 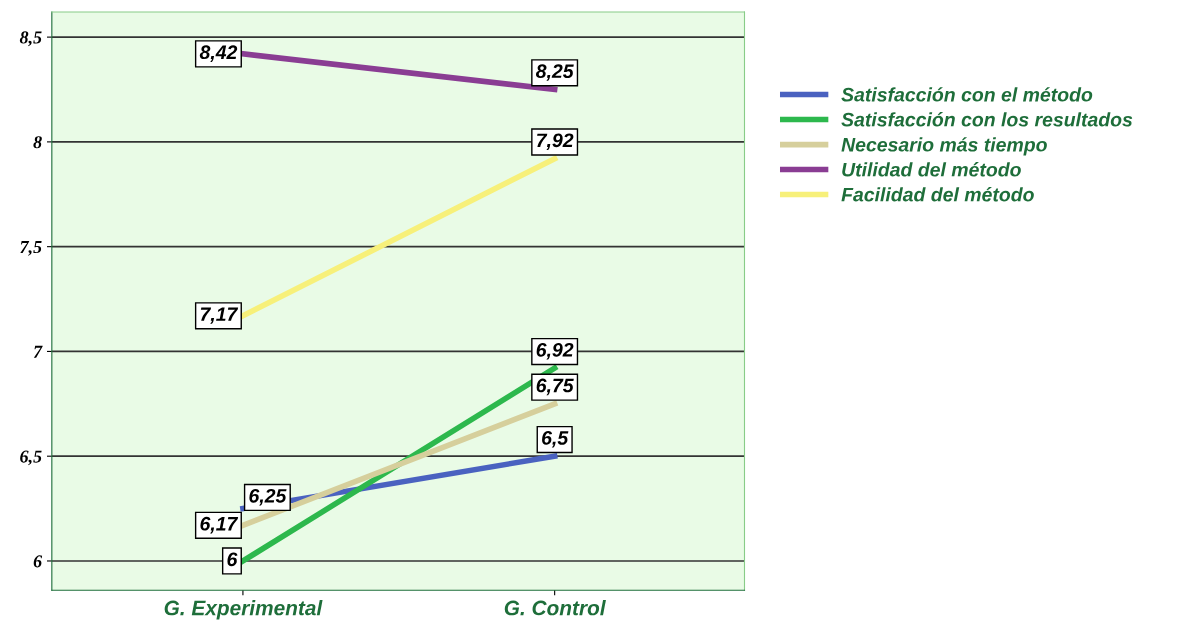 I want to click on data-label: 7,92, so click(x=555, y=142).